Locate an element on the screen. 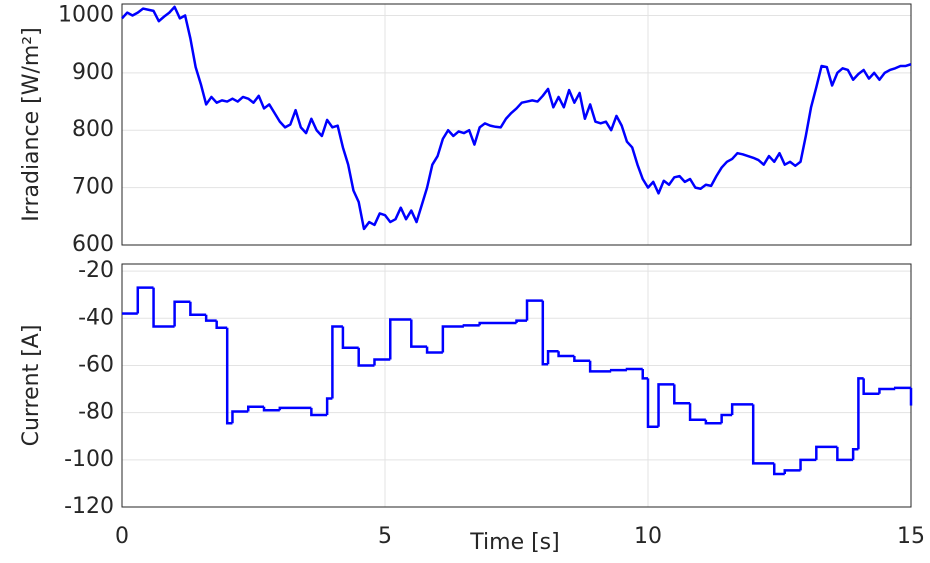 This screenshot has height=563, width=930. x-tick-label: 10 is located at coordinates (648, 536).